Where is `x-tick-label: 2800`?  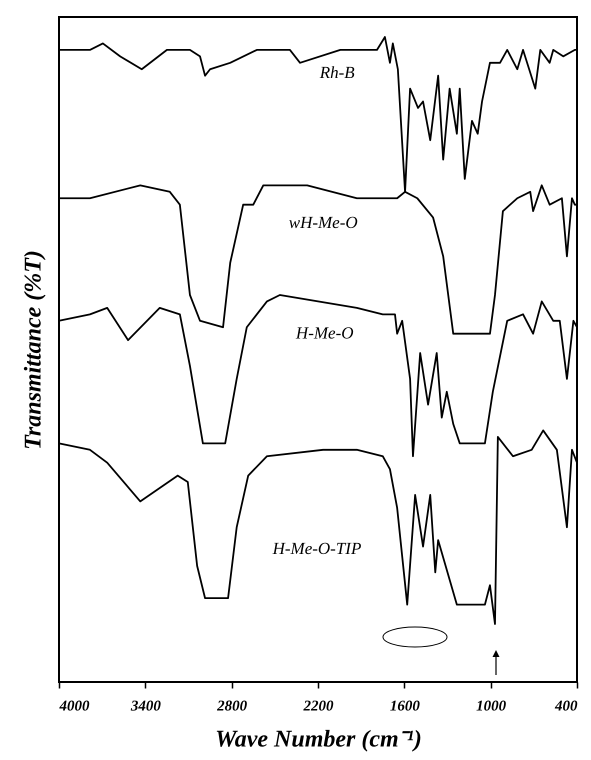 x-tick-label: 2800 is located at coordinates (232, 706).